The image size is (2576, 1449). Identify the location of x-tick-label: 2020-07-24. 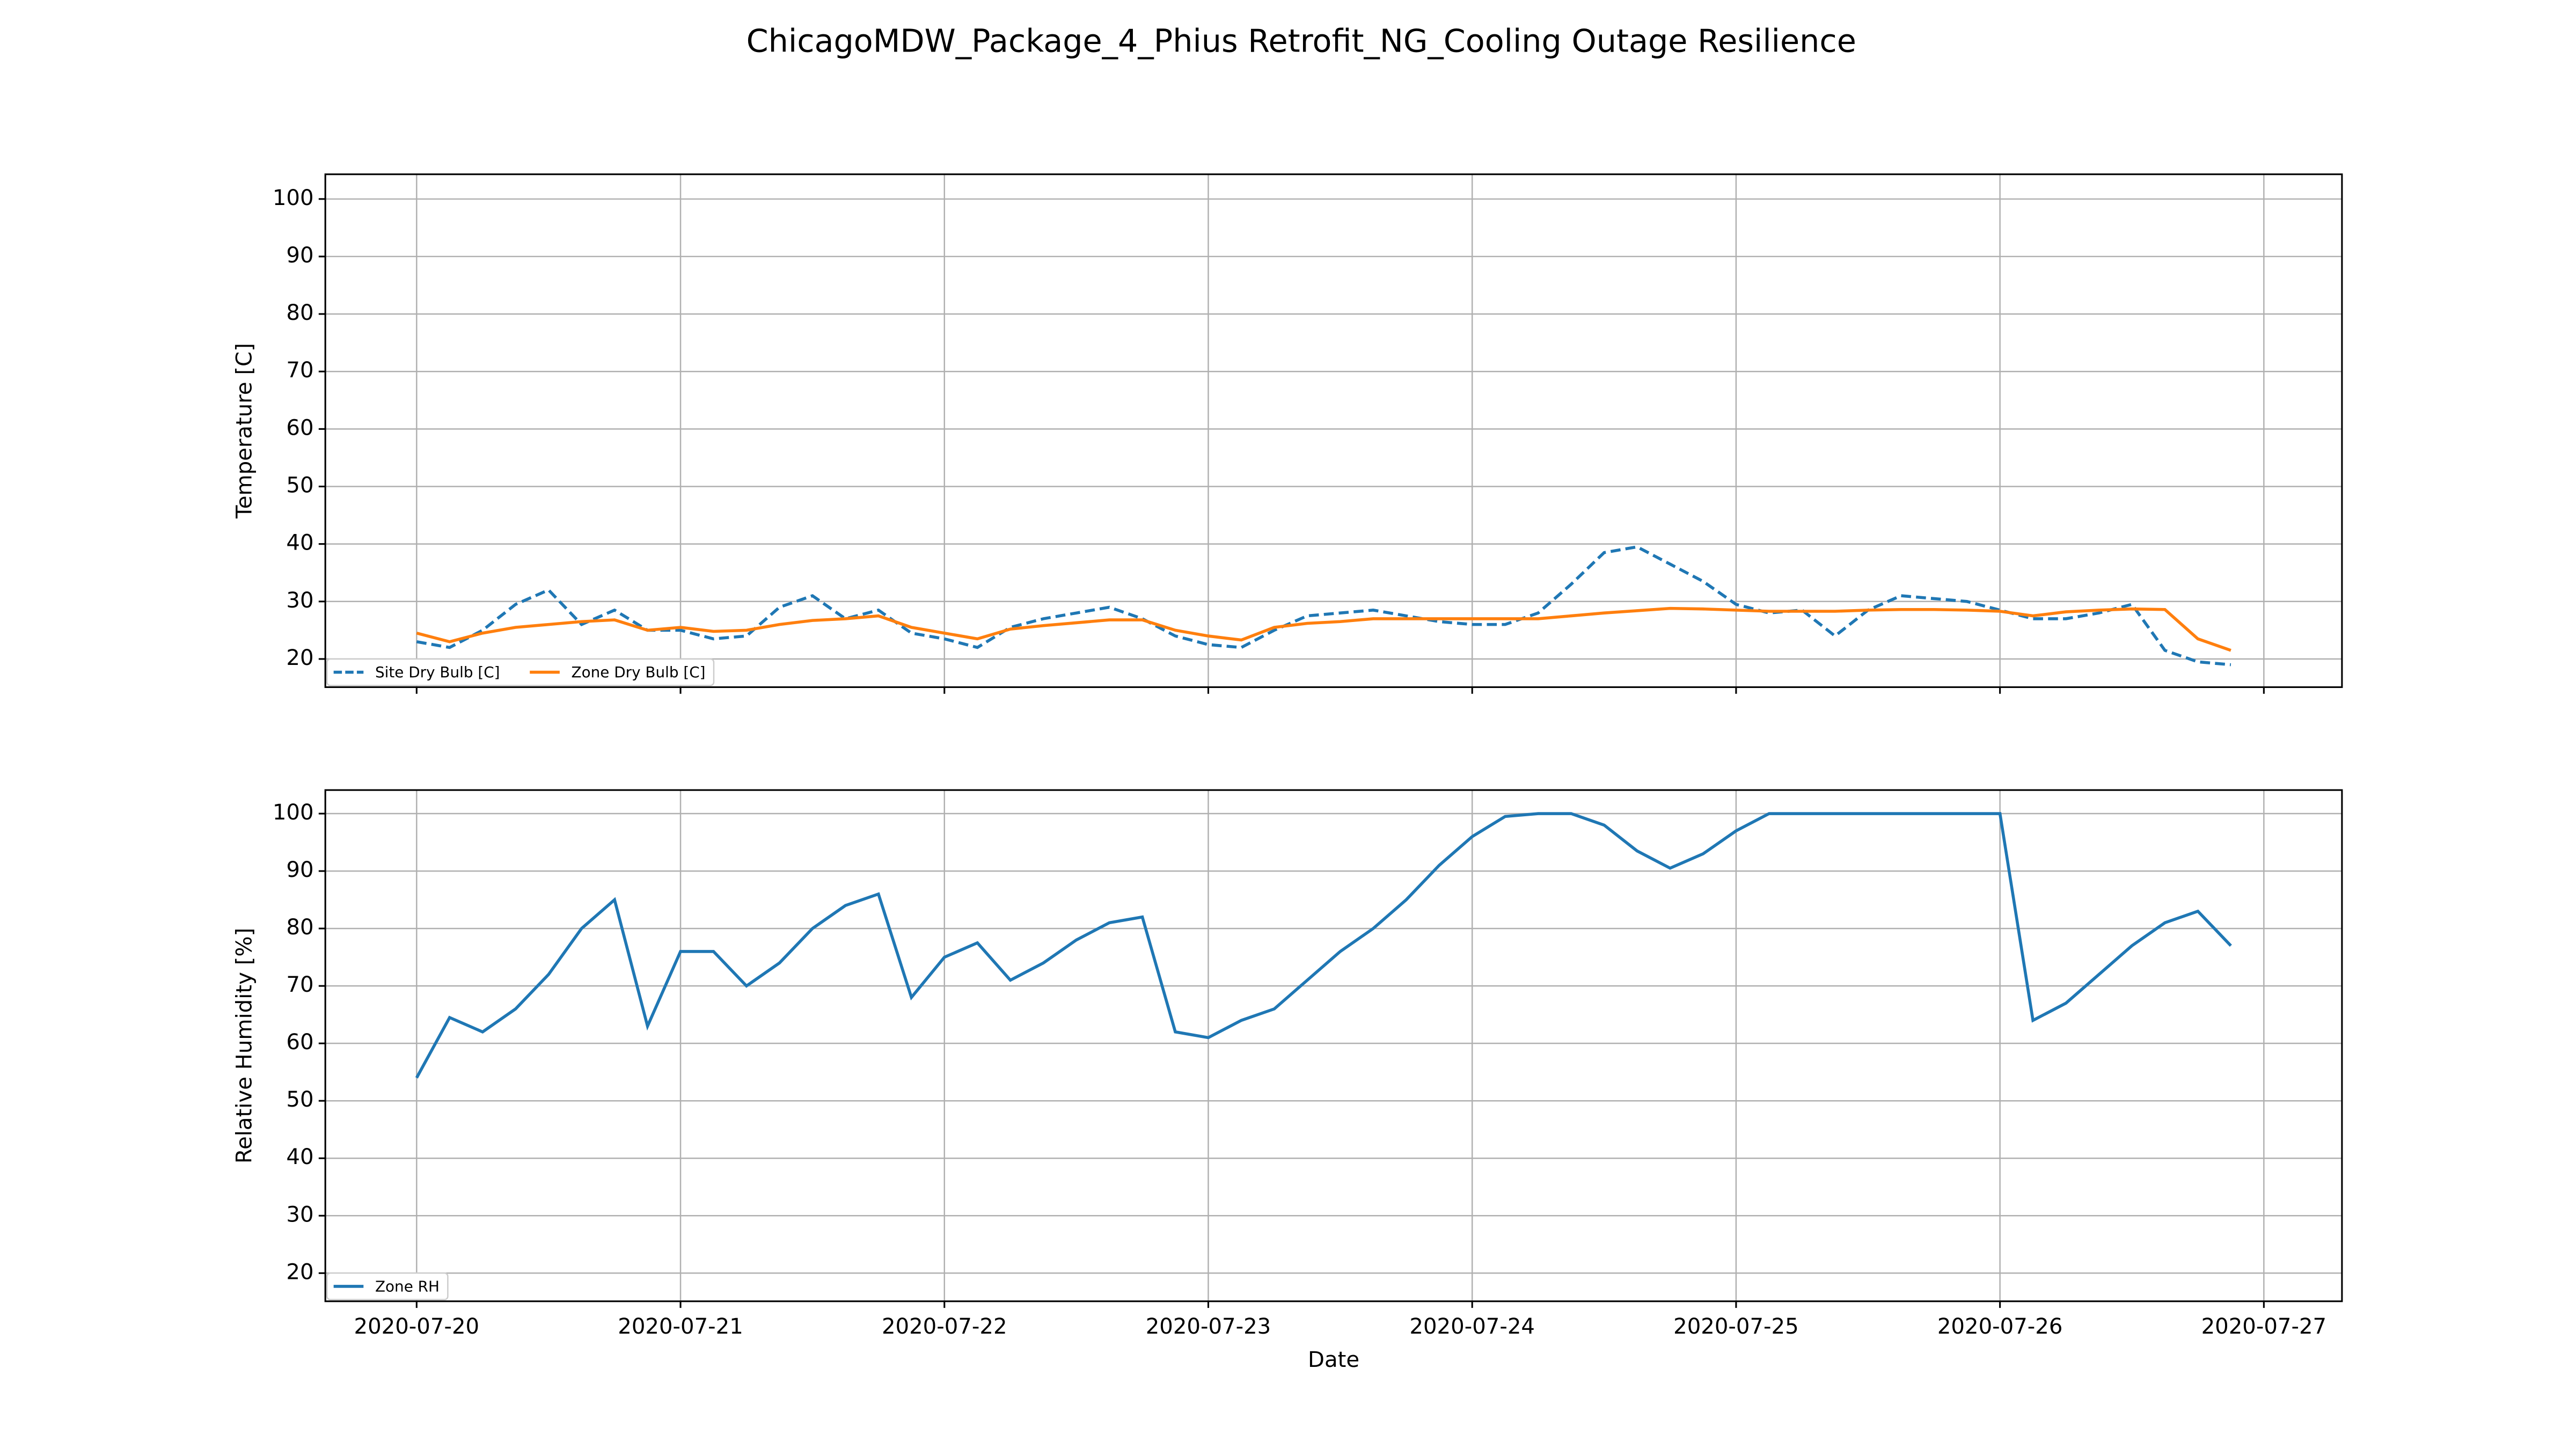
(1472, 1326).